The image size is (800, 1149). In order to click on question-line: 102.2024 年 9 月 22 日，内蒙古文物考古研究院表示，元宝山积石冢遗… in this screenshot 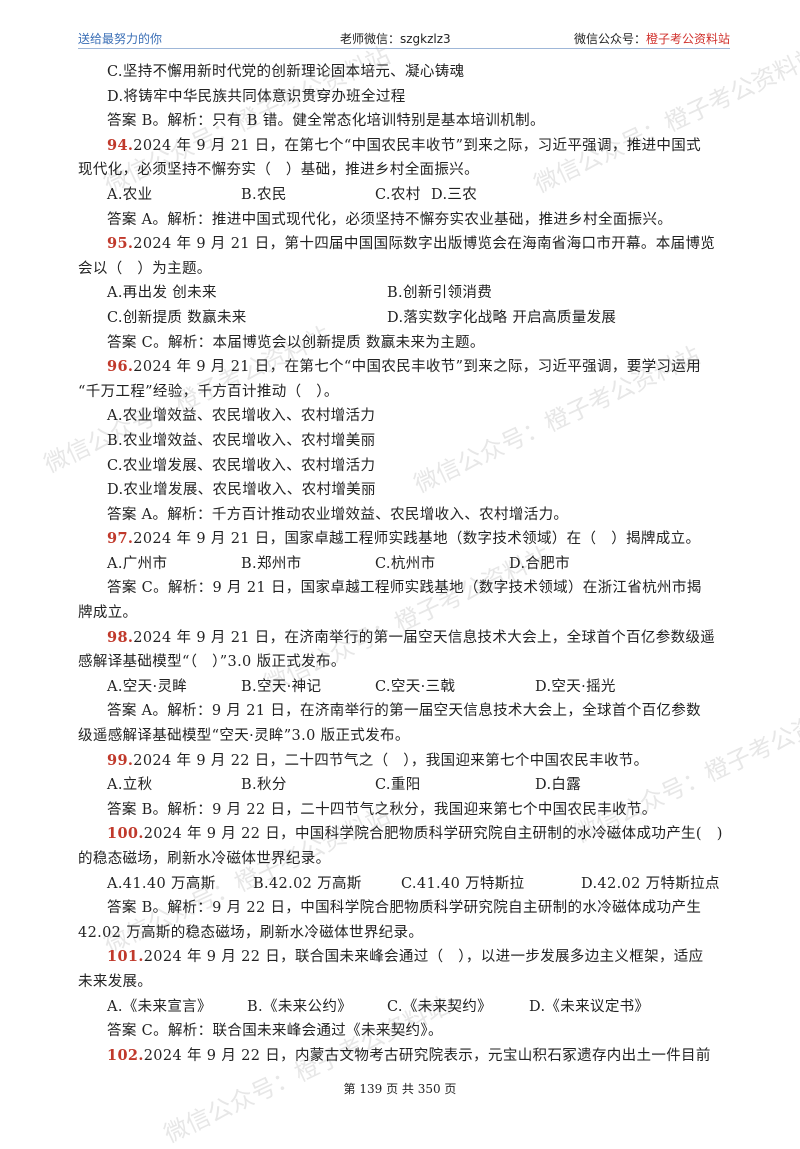, I will do `click(404, 1056)`.